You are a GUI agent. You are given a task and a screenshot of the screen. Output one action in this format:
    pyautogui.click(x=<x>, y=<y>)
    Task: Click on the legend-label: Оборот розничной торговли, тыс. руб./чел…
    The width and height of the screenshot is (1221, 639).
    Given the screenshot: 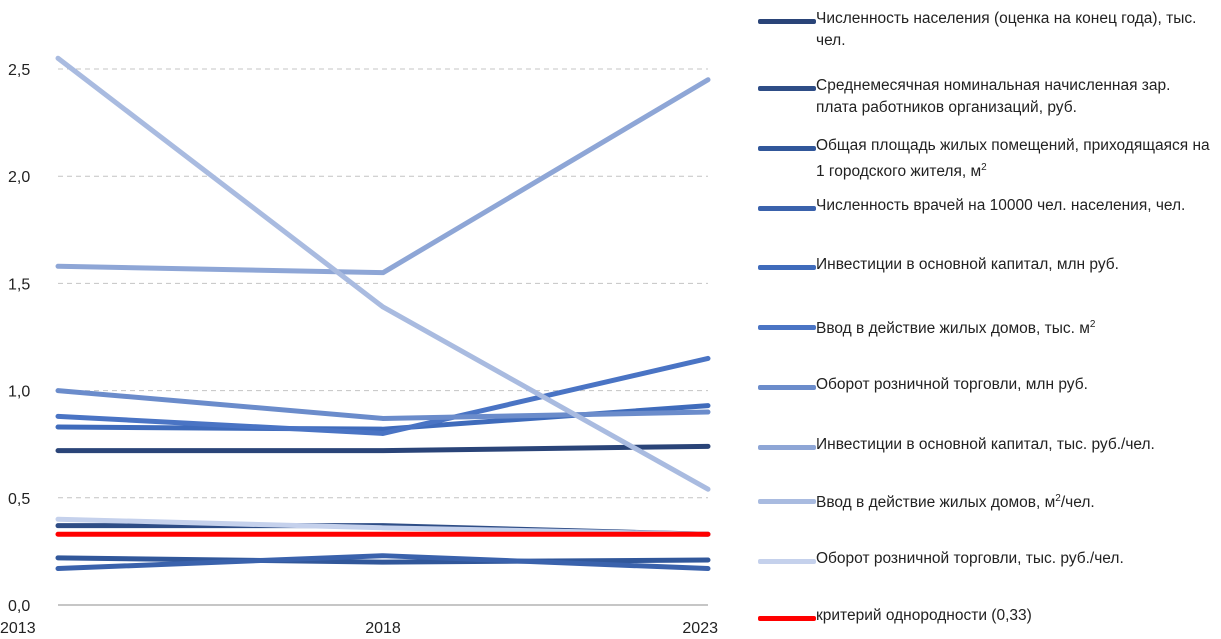 What is the action you would take?
    pyautogui.click(x=970, y=558)
    